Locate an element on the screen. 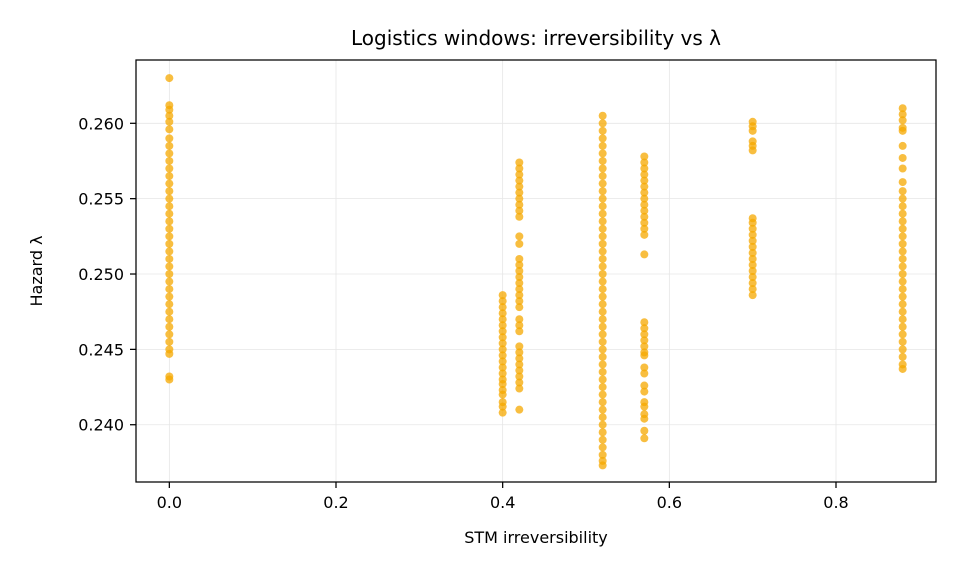 This screenshot has width=960, height=576. x-axis-ticks: 0.0 0.2 0.4 0.6 0.8 is located at coordinates (503, 497).